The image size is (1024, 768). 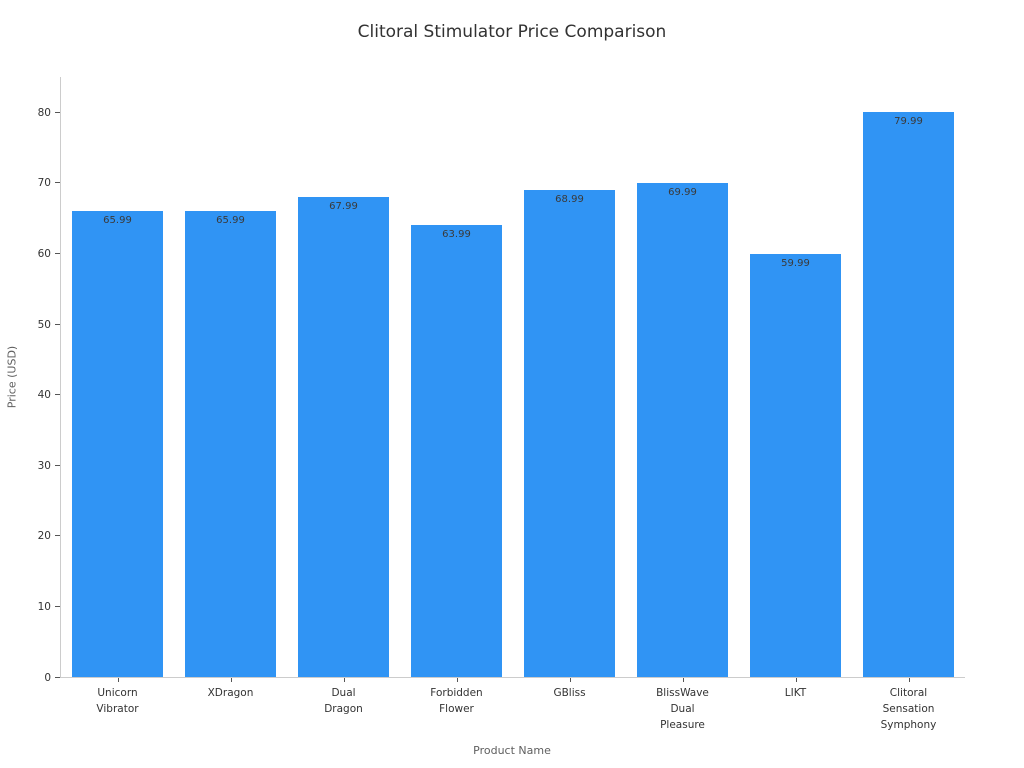 What do you see at coordinates (569, 200) in the screenshot?
I see `bar-value-label: 68.99` at bounding box center [569, 200].